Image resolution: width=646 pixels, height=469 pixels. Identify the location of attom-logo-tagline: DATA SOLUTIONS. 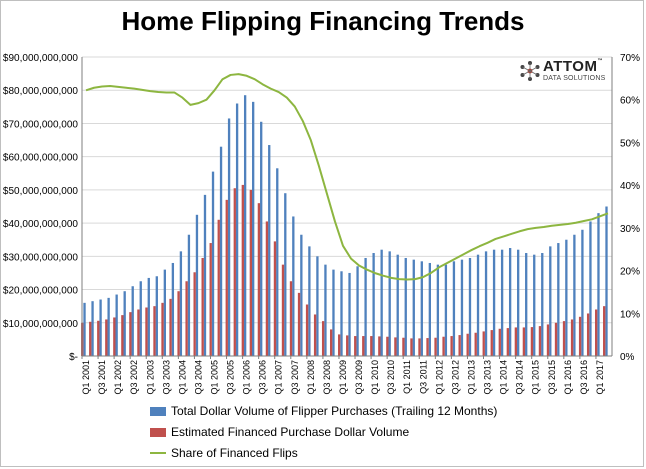
(574, 78).